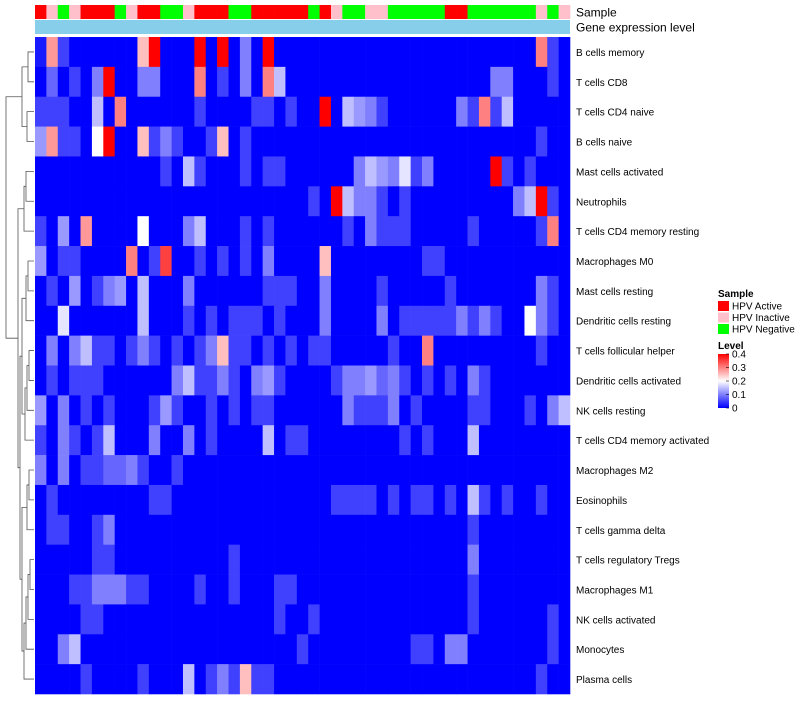  Describe the element at coordinates (302, 27) in the screenshot. I see `gene-expression-annotation-bar` at that location.